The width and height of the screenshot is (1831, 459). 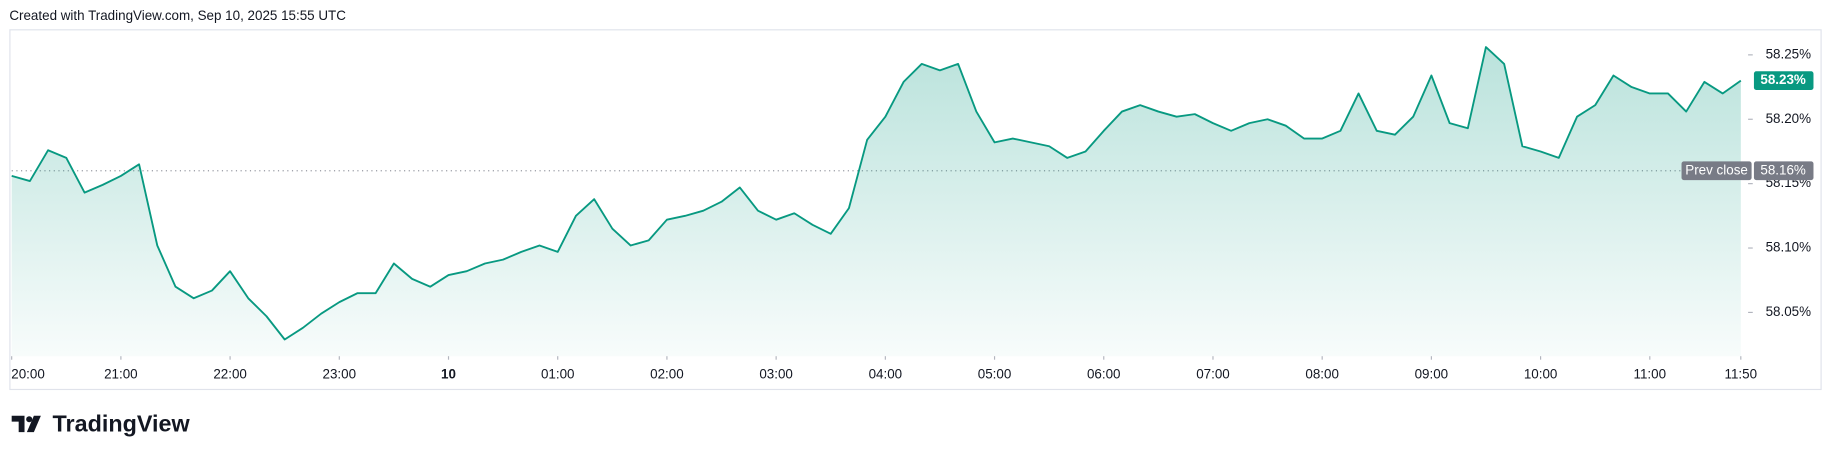 I want to click on x-tick-label: 10:00, so click(x=1541, y=373).